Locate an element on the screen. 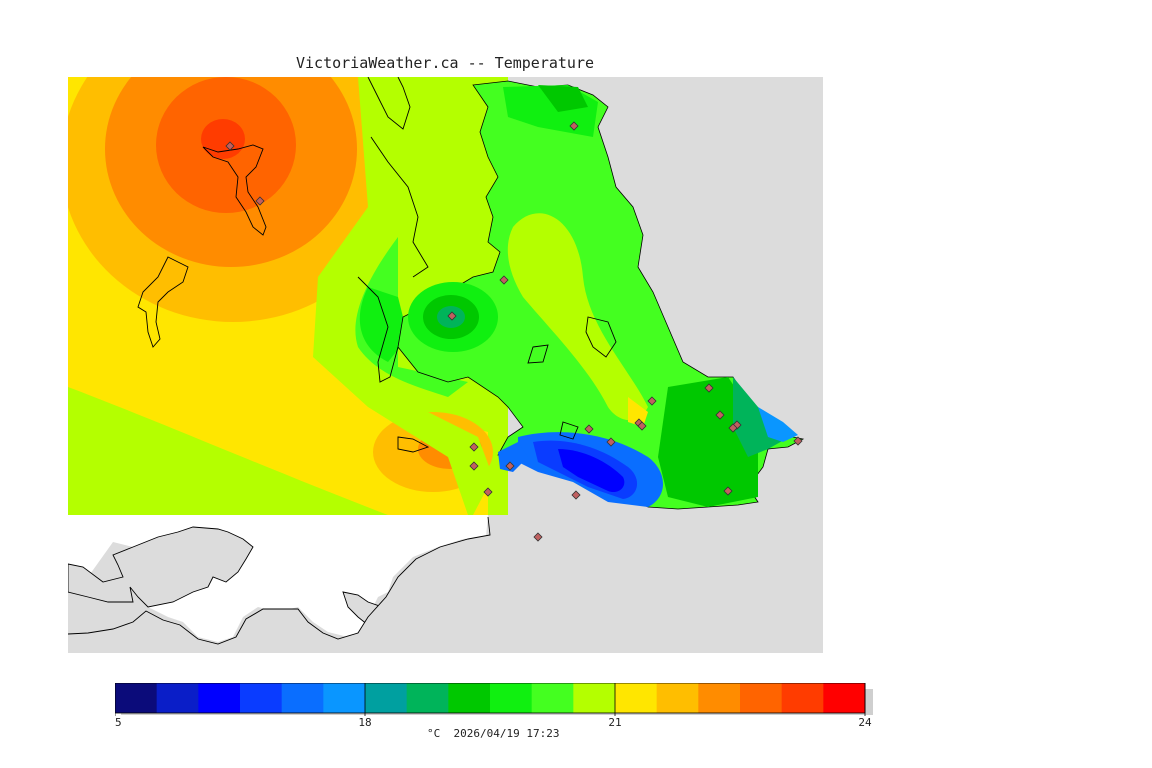  coastlines-south is located at coordinates (445, 585).